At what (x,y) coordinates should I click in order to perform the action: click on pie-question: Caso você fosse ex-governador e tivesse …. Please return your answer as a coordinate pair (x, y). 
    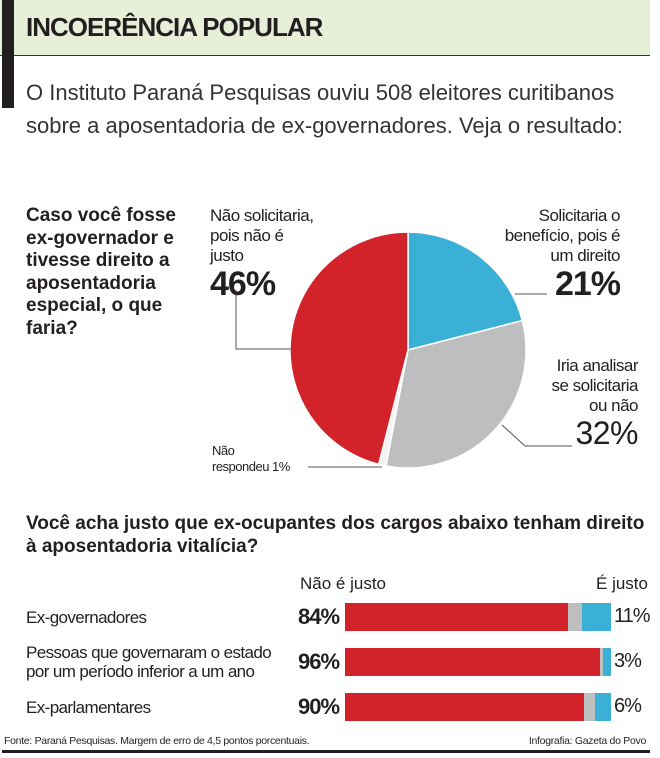
    Looking at the image, I should click on (101, 272).